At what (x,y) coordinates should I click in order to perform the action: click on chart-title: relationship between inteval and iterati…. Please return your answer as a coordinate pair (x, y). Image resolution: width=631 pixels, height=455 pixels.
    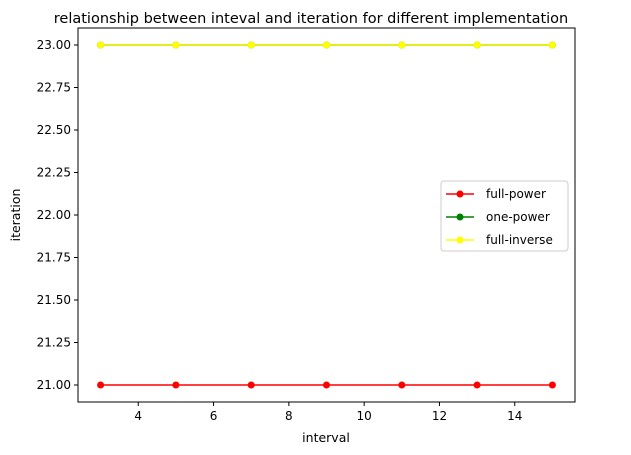
    Looking at the image, I should click on (311, 19).